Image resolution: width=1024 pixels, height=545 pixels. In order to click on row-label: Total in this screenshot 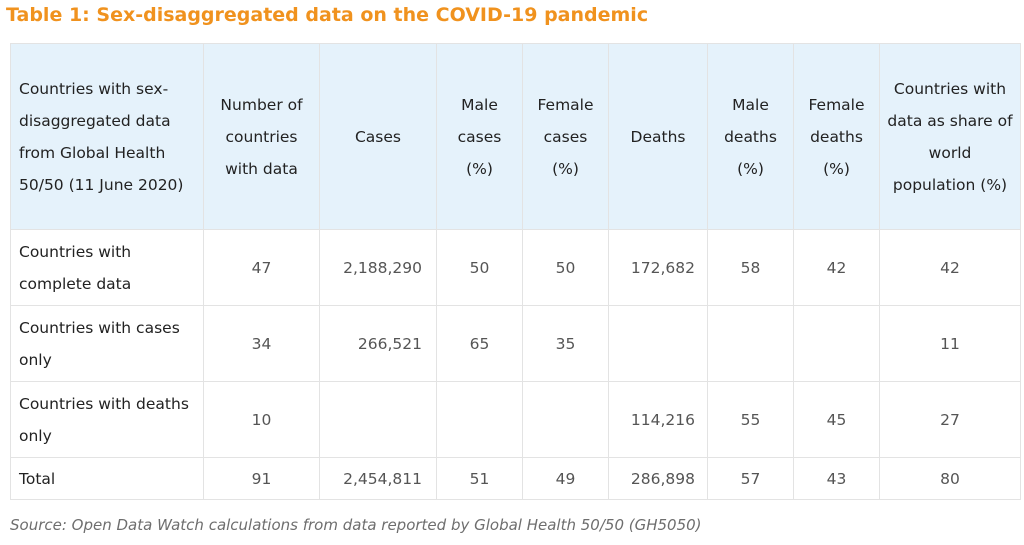, I will do `click(107, 478)`.